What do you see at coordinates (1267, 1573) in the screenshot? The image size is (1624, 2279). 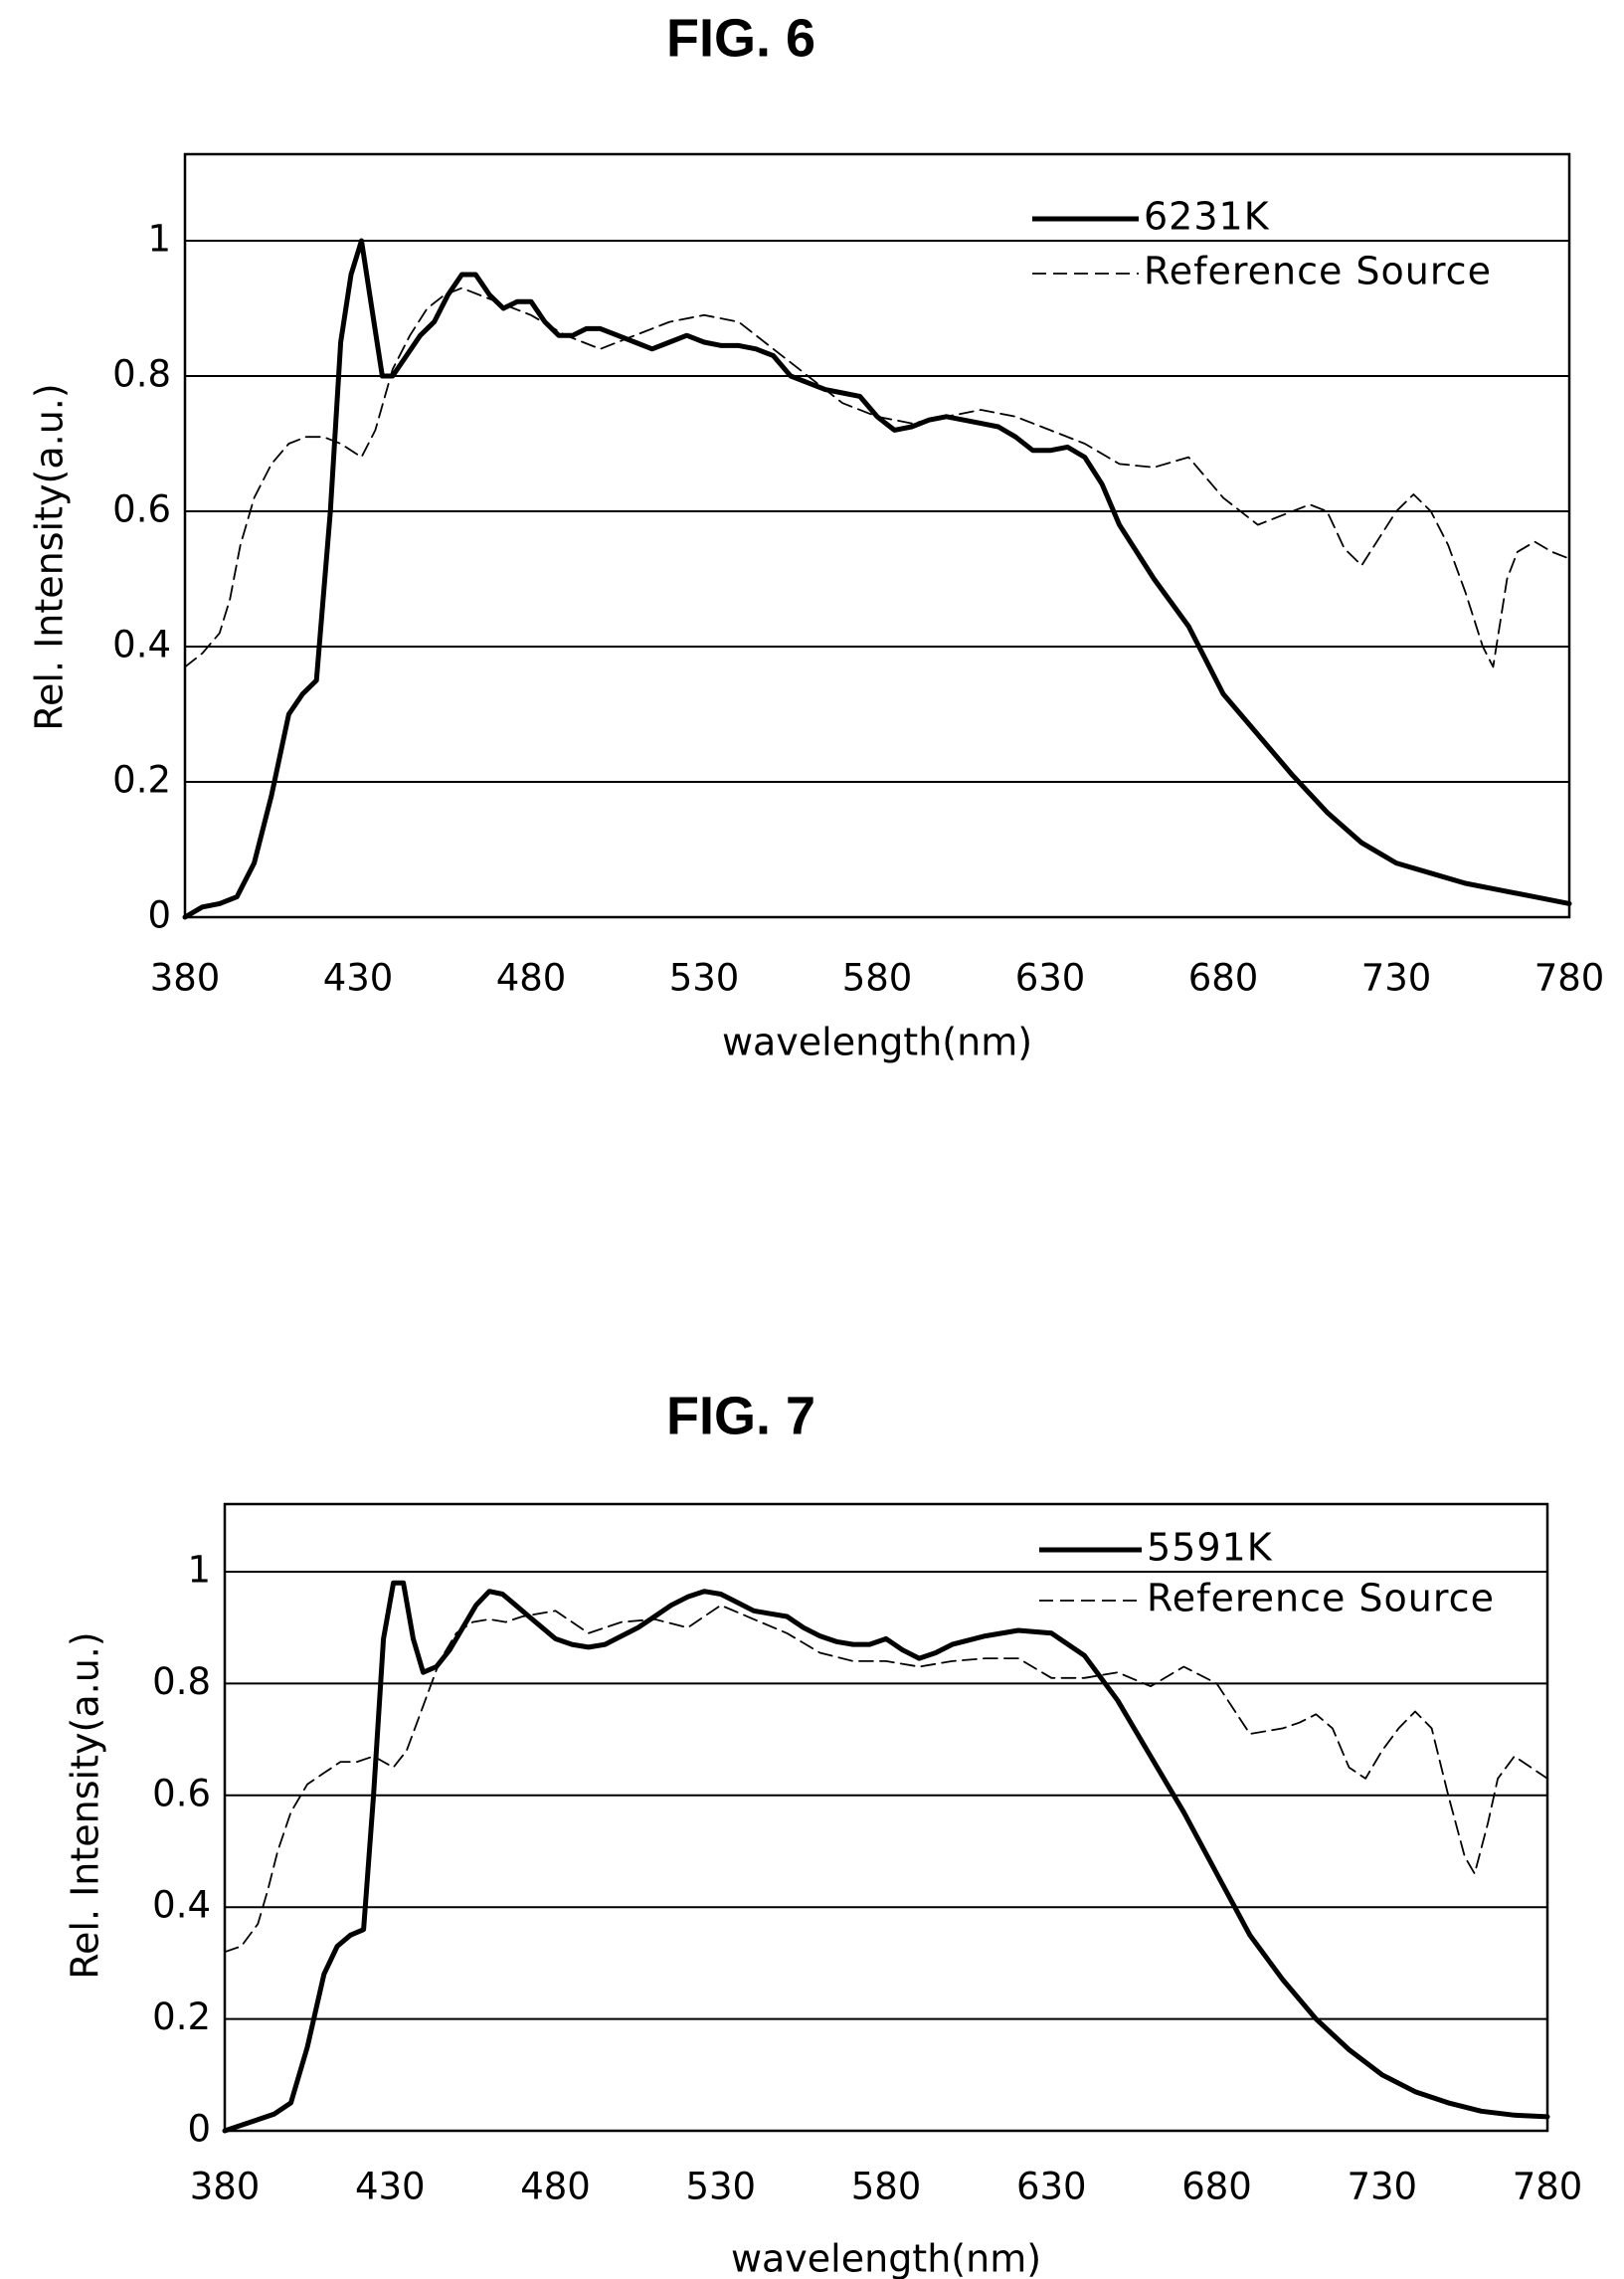 I see `legend: 5591K Reference Source` at bounding box center [1267, 1573].